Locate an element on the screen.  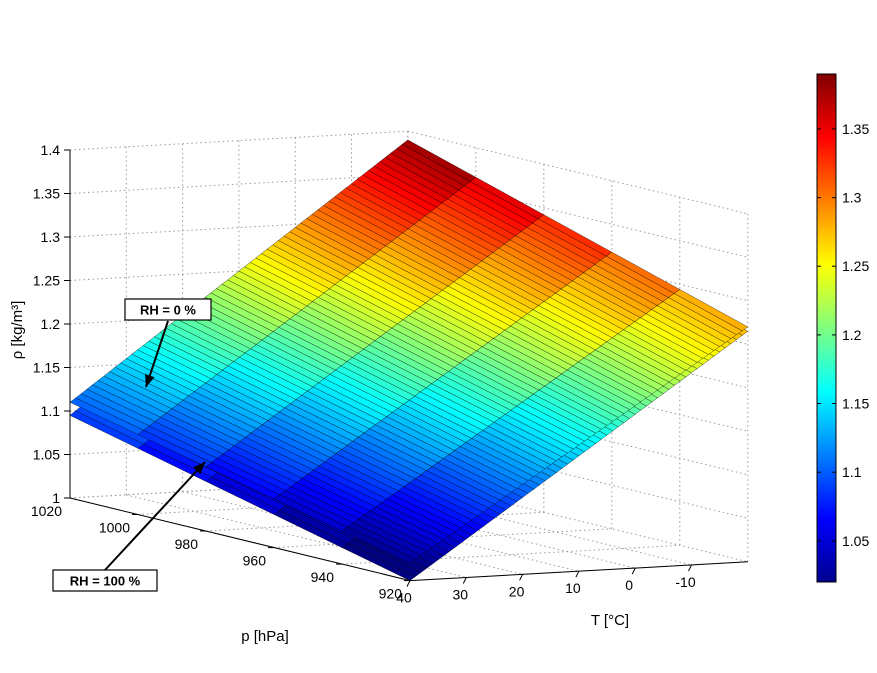
t-tick-label: 0 is located at coordinates (629, 585).